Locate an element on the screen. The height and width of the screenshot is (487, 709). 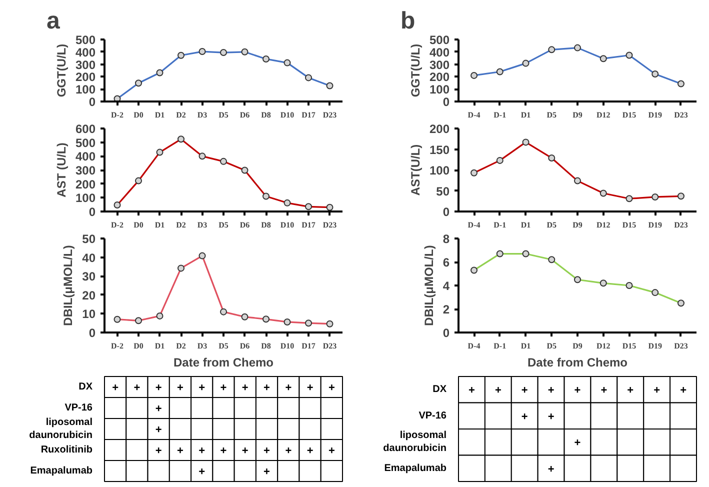
y-axis-title: AST (U/L) is located at coordinates (61, 170).